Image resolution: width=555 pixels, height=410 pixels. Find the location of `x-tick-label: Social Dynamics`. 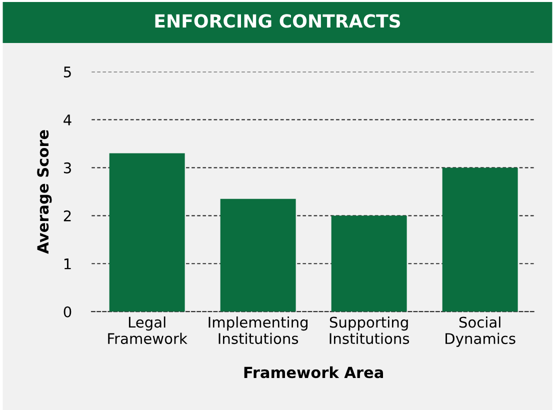

x-tick-label: Social Dynamics is located at coordinates (481, 331).